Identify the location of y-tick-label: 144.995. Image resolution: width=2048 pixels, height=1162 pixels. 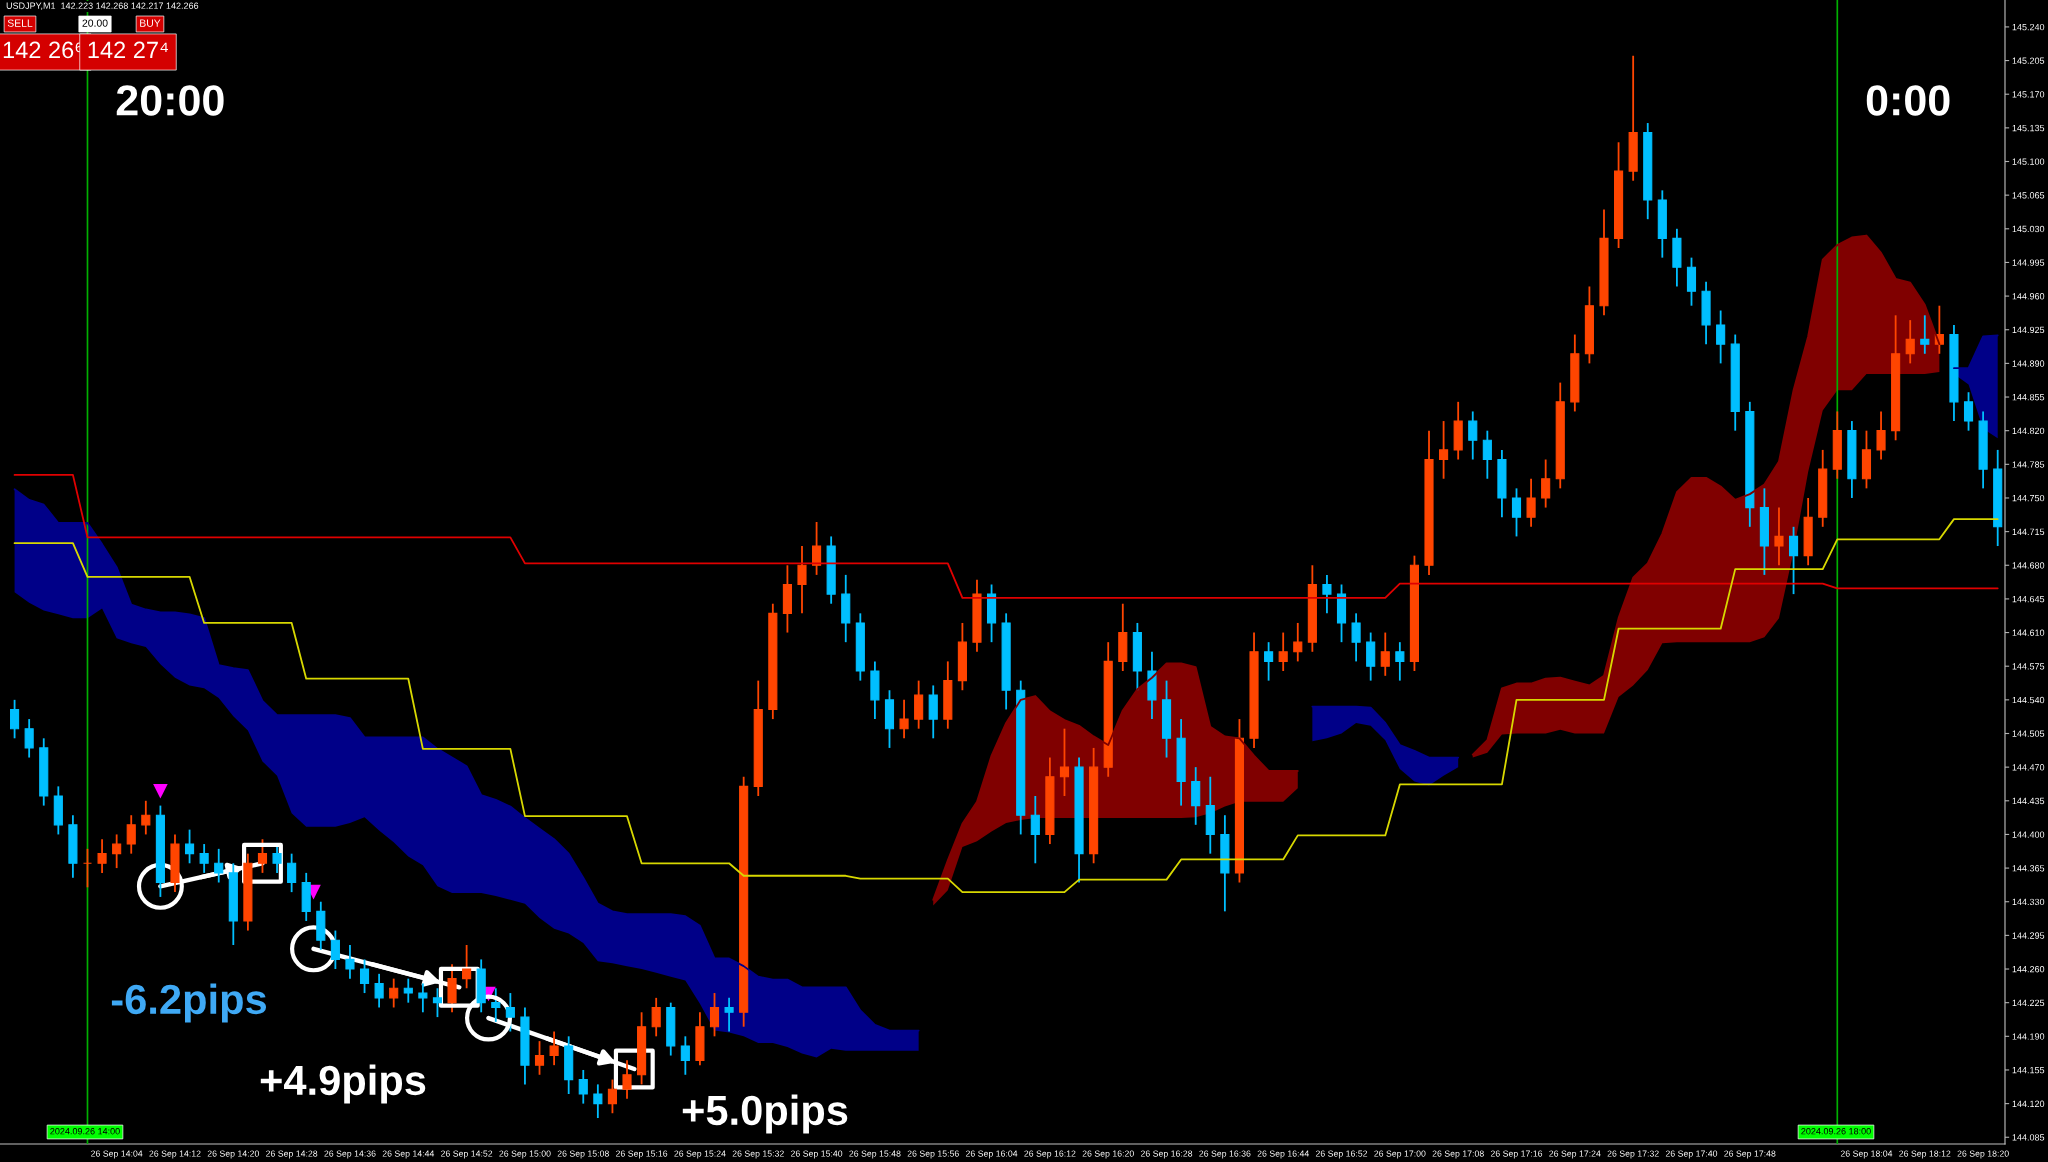
(2028, 262).